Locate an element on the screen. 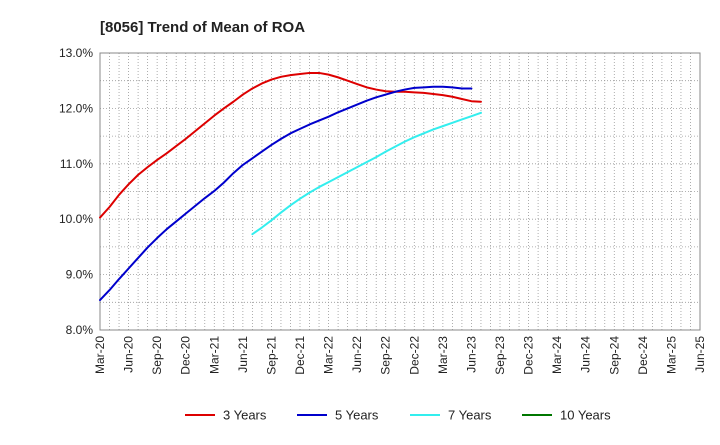  legend-label-5-years: 5 Years is located at coordinates (357, 415).